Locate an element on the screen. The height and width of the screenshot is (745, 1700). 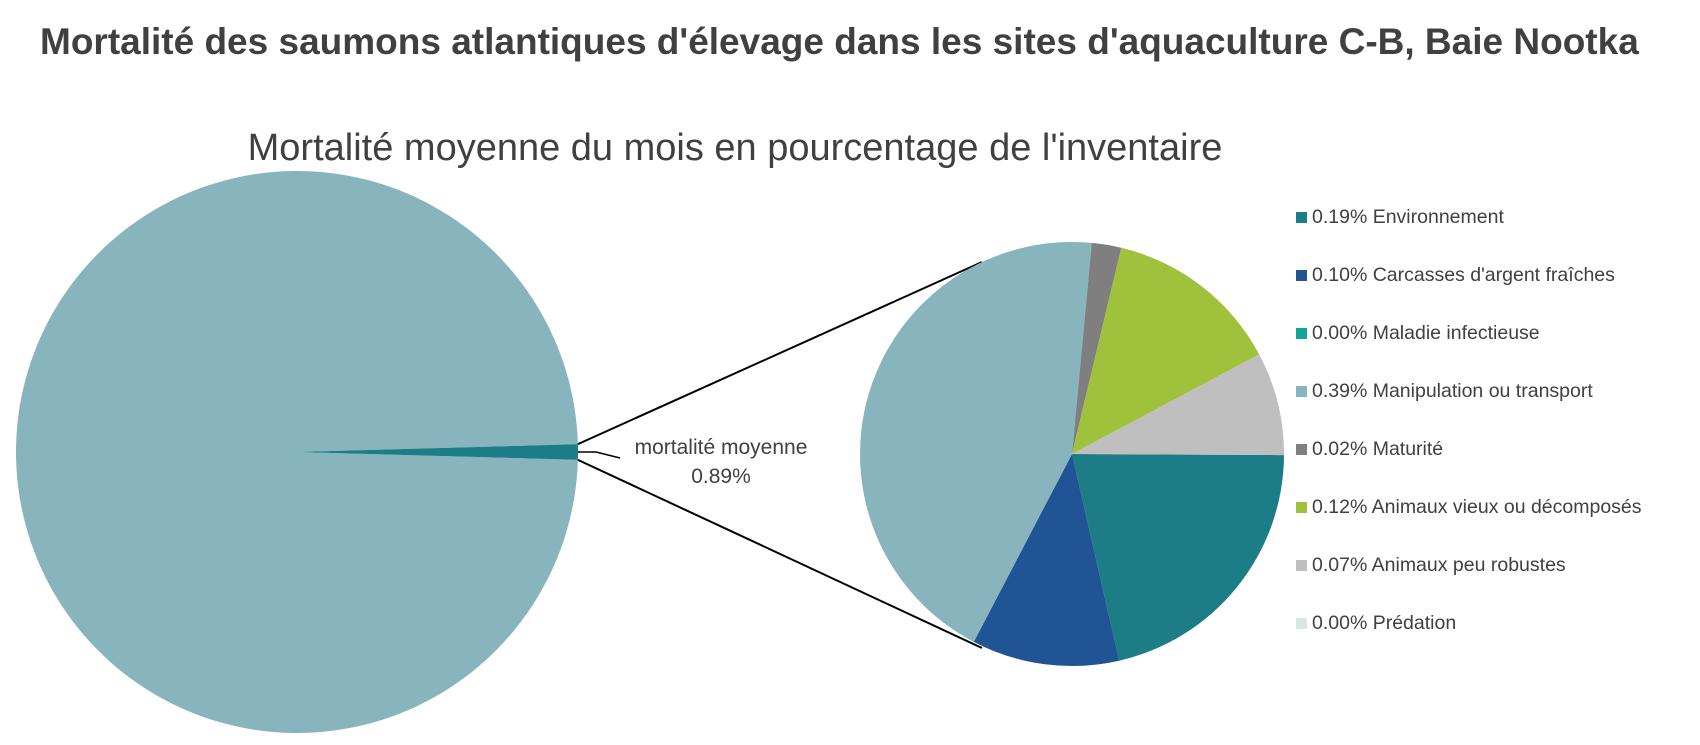
legend-label: 0.19% Environnement is located at coordinates (1408, 217).